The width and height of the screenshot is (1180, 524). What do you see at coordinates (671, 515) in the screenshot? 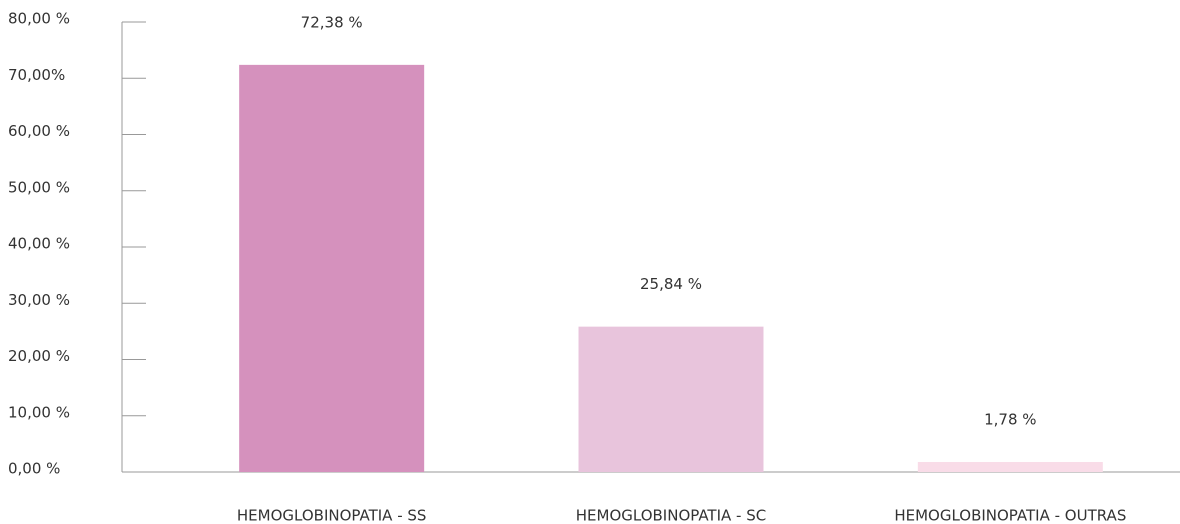
I see `x-tick-label: HEMOGLOBINOPATIA - SC` at bounding box center [671, 515].